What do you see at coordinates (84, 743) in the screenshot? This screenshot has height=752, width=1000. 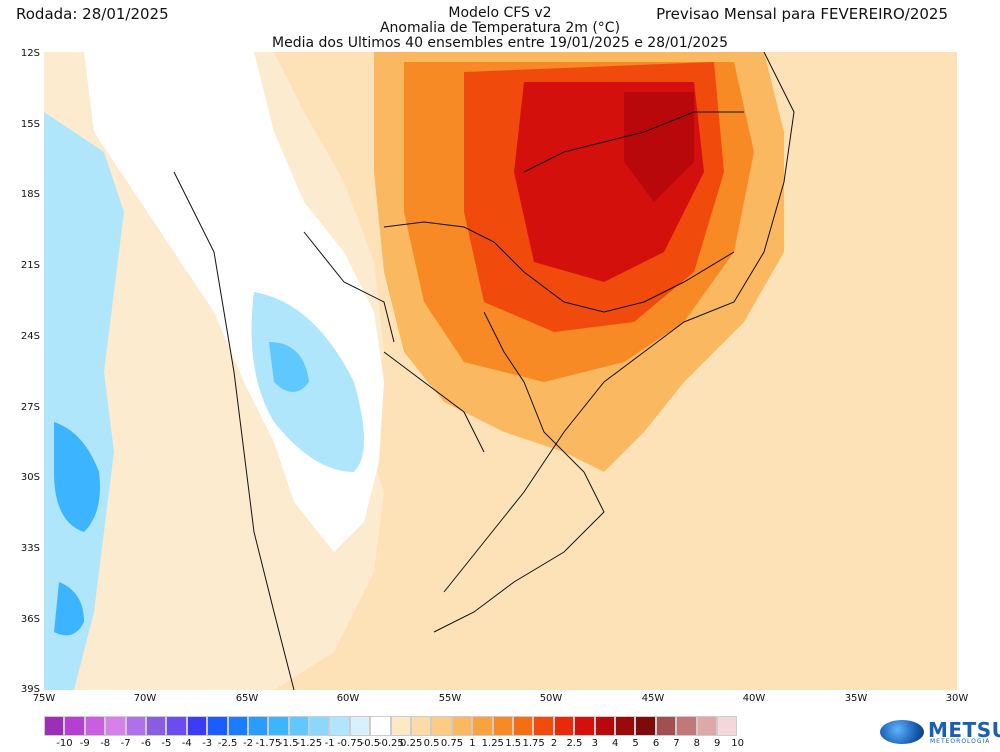 I see `colorbar-label: -9` at bounding box center [84, 743].